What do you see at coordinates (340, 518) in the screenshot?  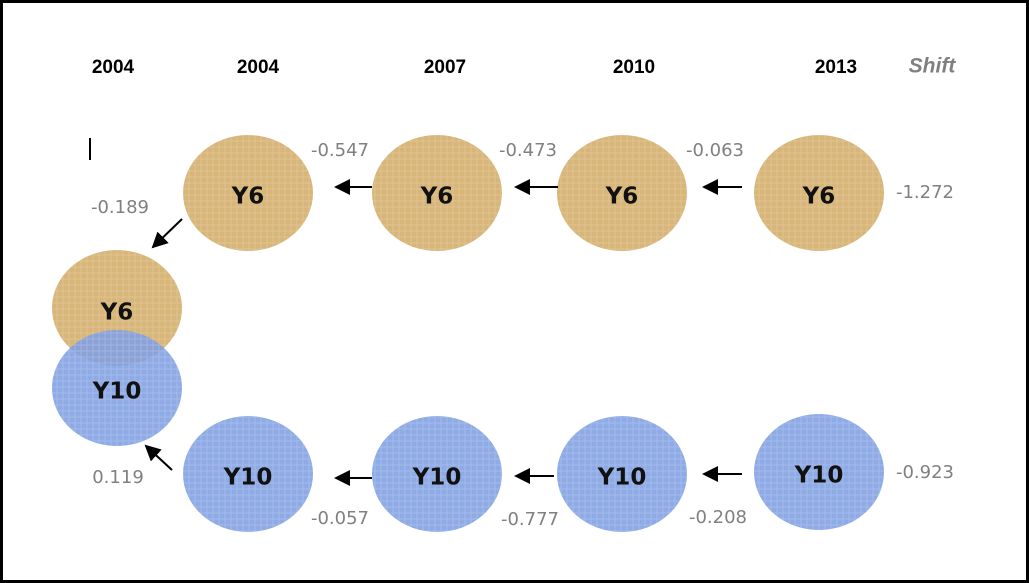 I see `shift-value: -0.057` at bounding box center [340, 518].